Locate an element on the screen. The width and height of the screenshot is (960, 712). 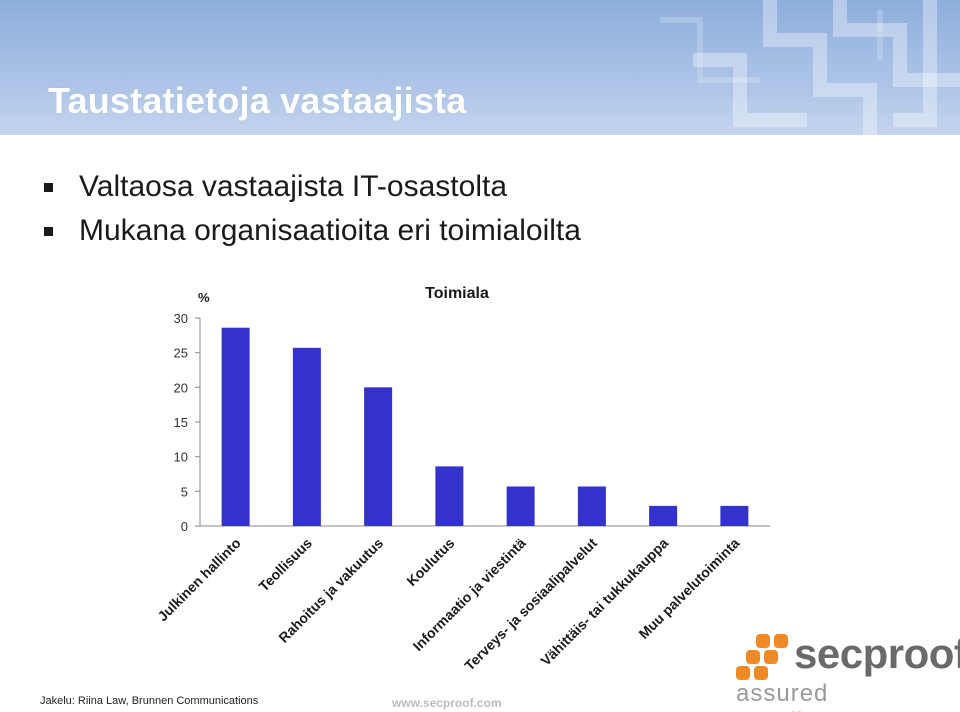
bullet-item: Mukana organisaatioita eri toimialoilta is located at coordinates (312, 231).